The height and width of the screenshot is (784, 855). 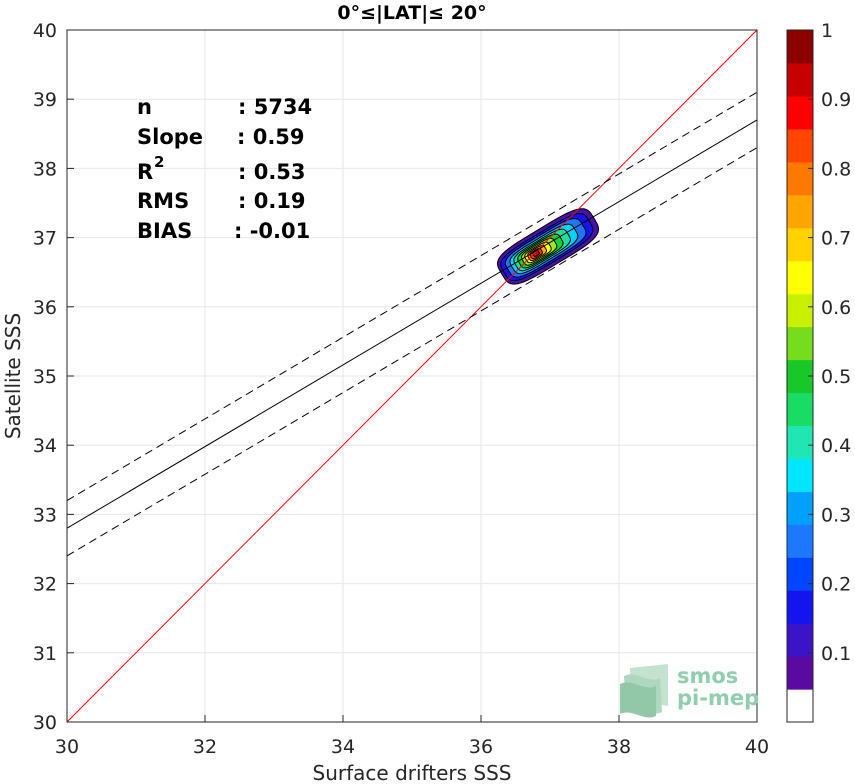 What do you see at coordinates (836, 585) in the screenshot?
I see `colorbar-tick-label: 0.2` at bounding box center [836, 585].